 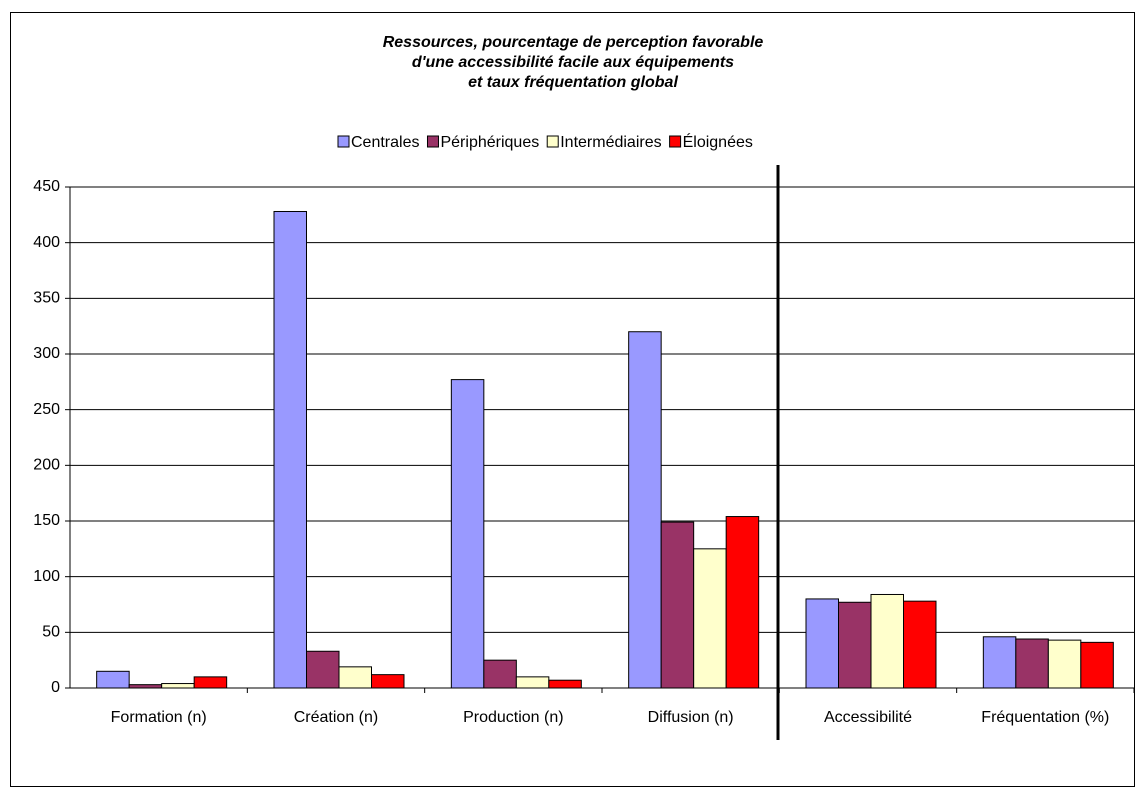 I want to click on y-tick-label: 400, so click(x=46, y=242).